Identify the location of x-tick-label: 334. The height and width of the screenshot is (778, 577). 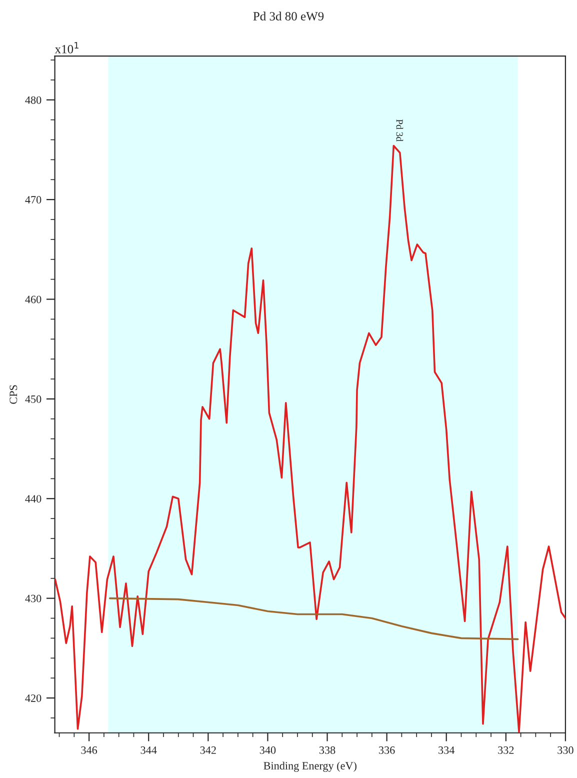
(446, 750).